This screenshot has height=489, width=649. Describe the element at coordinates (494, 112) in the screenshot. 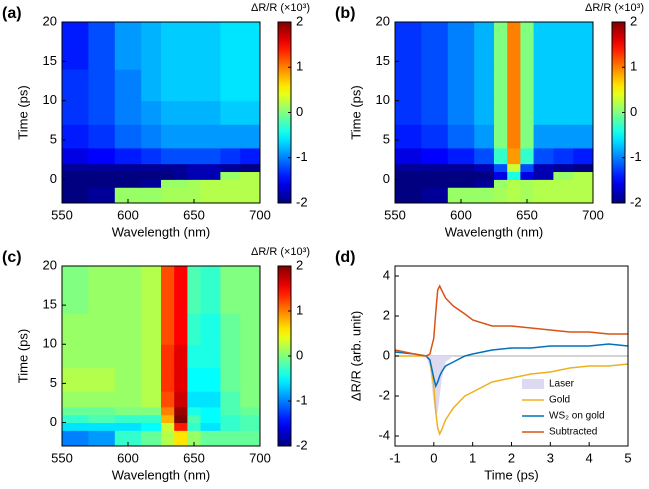

I see `plot-frame` at that location.